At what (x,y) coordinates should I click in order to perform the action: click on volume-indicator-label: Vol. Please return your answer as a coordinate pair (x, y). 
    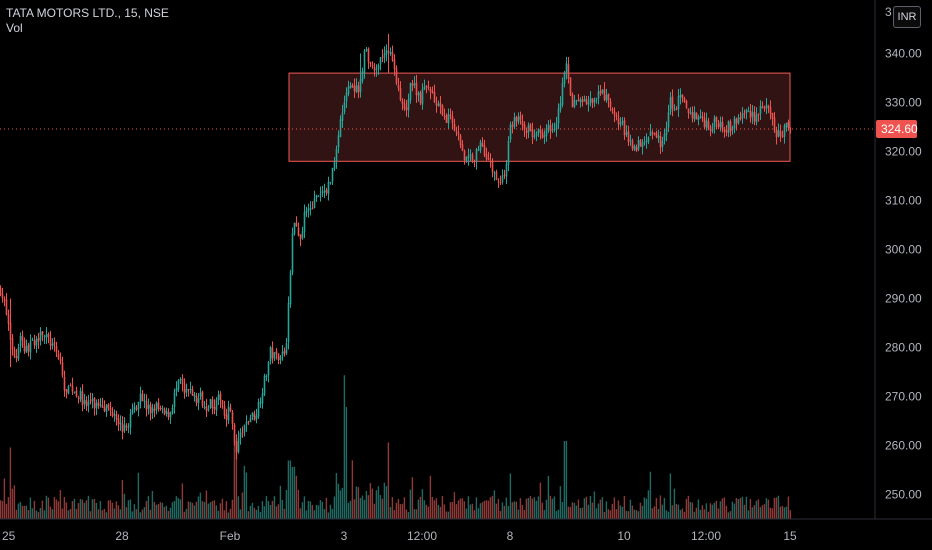
    Looking at the image, I should click on (14, 28).